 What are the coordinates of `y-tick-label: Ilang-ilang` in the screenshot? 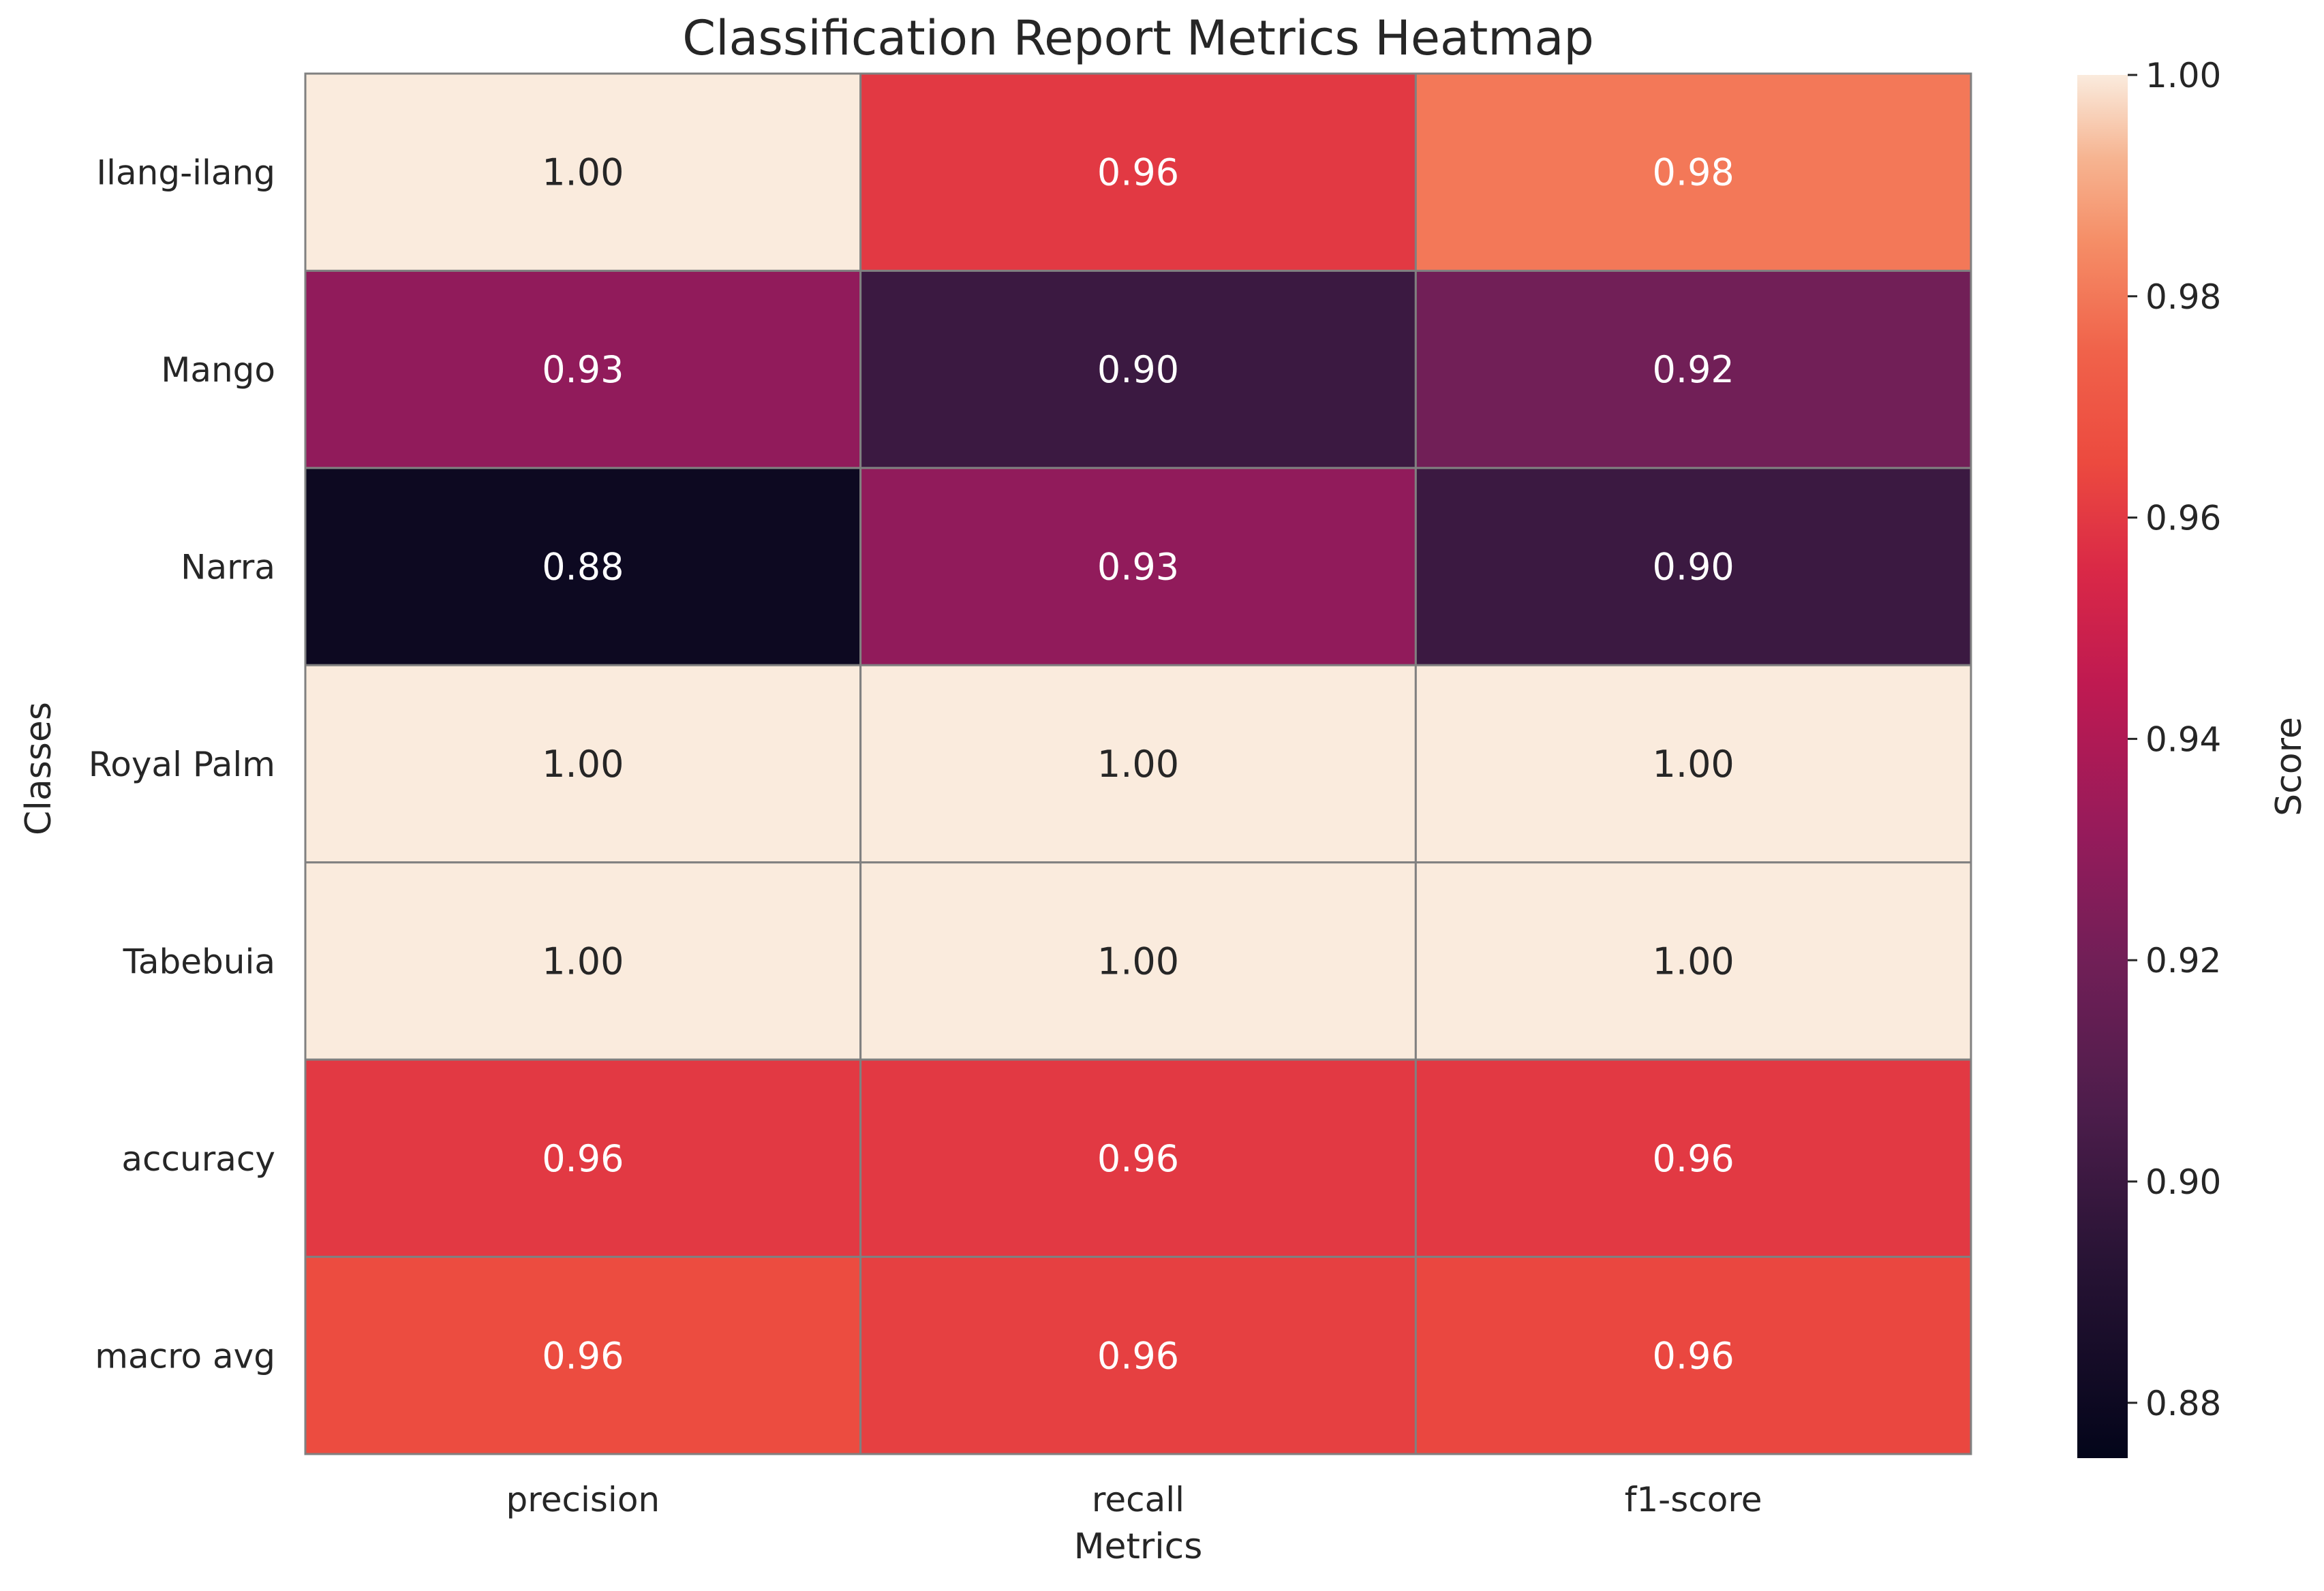 It's located at (185, 173).